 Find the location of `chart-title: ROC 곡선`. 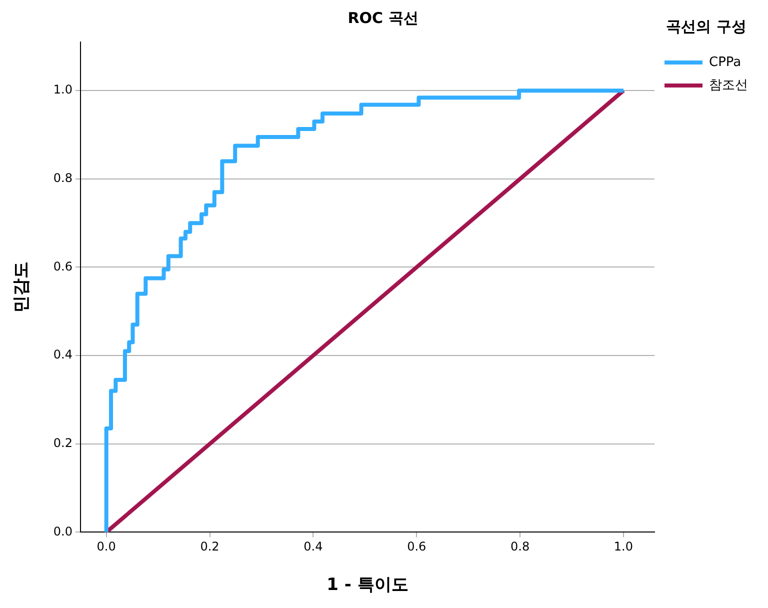

chart-title: ROC 곡선 is located at coordinates (383, 17).